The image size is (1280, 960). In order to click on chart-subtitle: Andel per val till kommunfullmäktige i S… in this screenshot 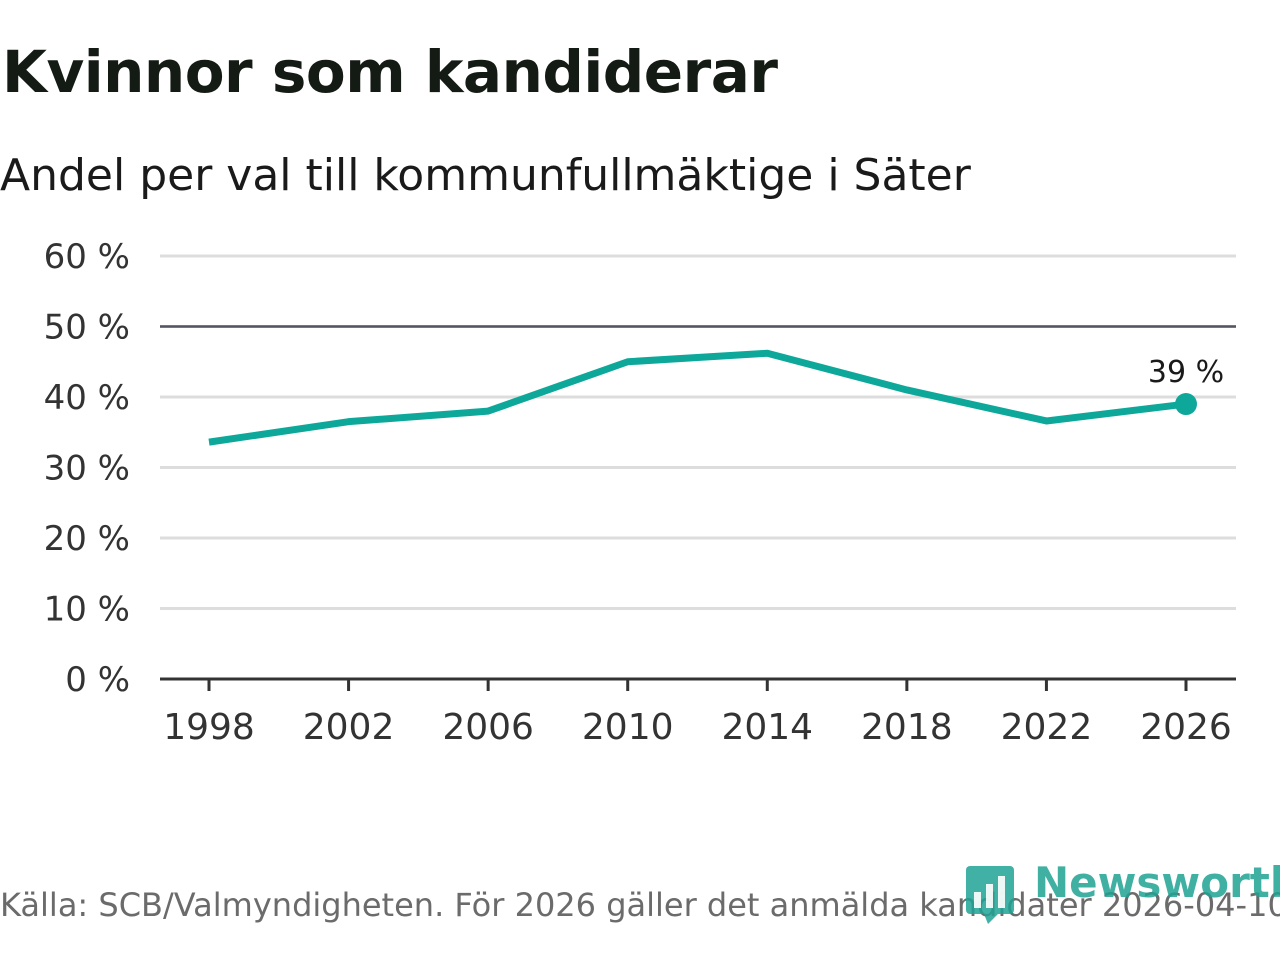, I will do `click(485, 175)`.